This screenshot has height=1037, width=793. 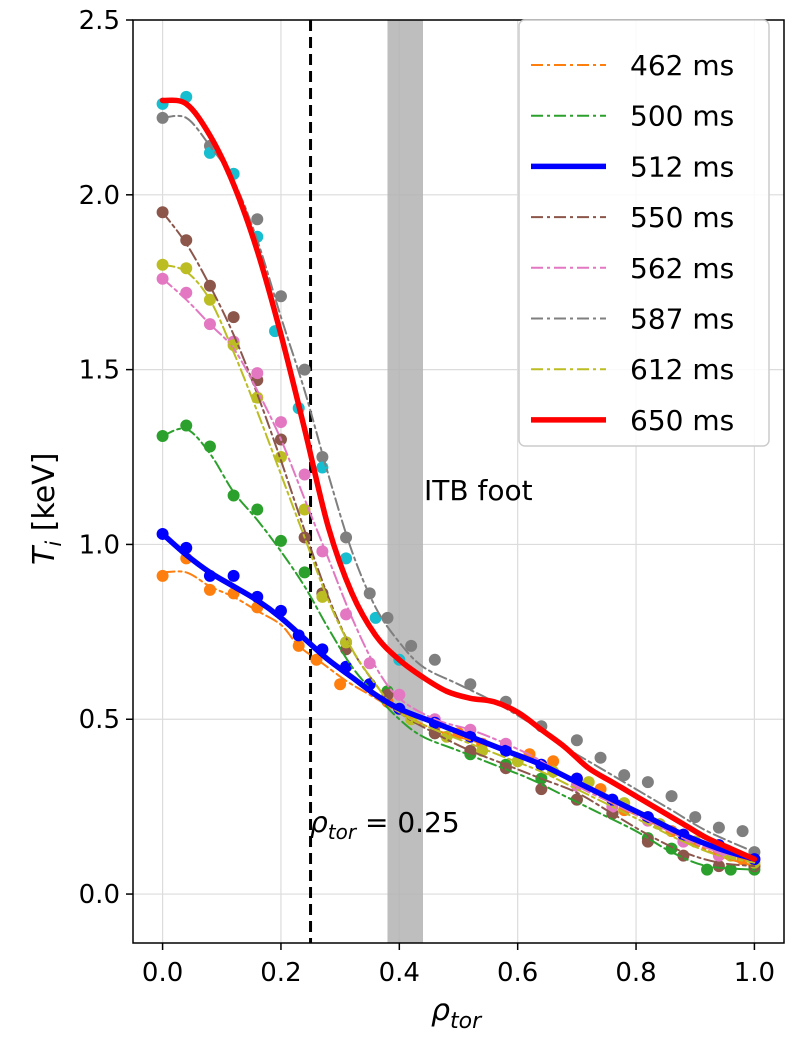 I want to click on legend-label: 562 ms, so click(x=682, y=268).